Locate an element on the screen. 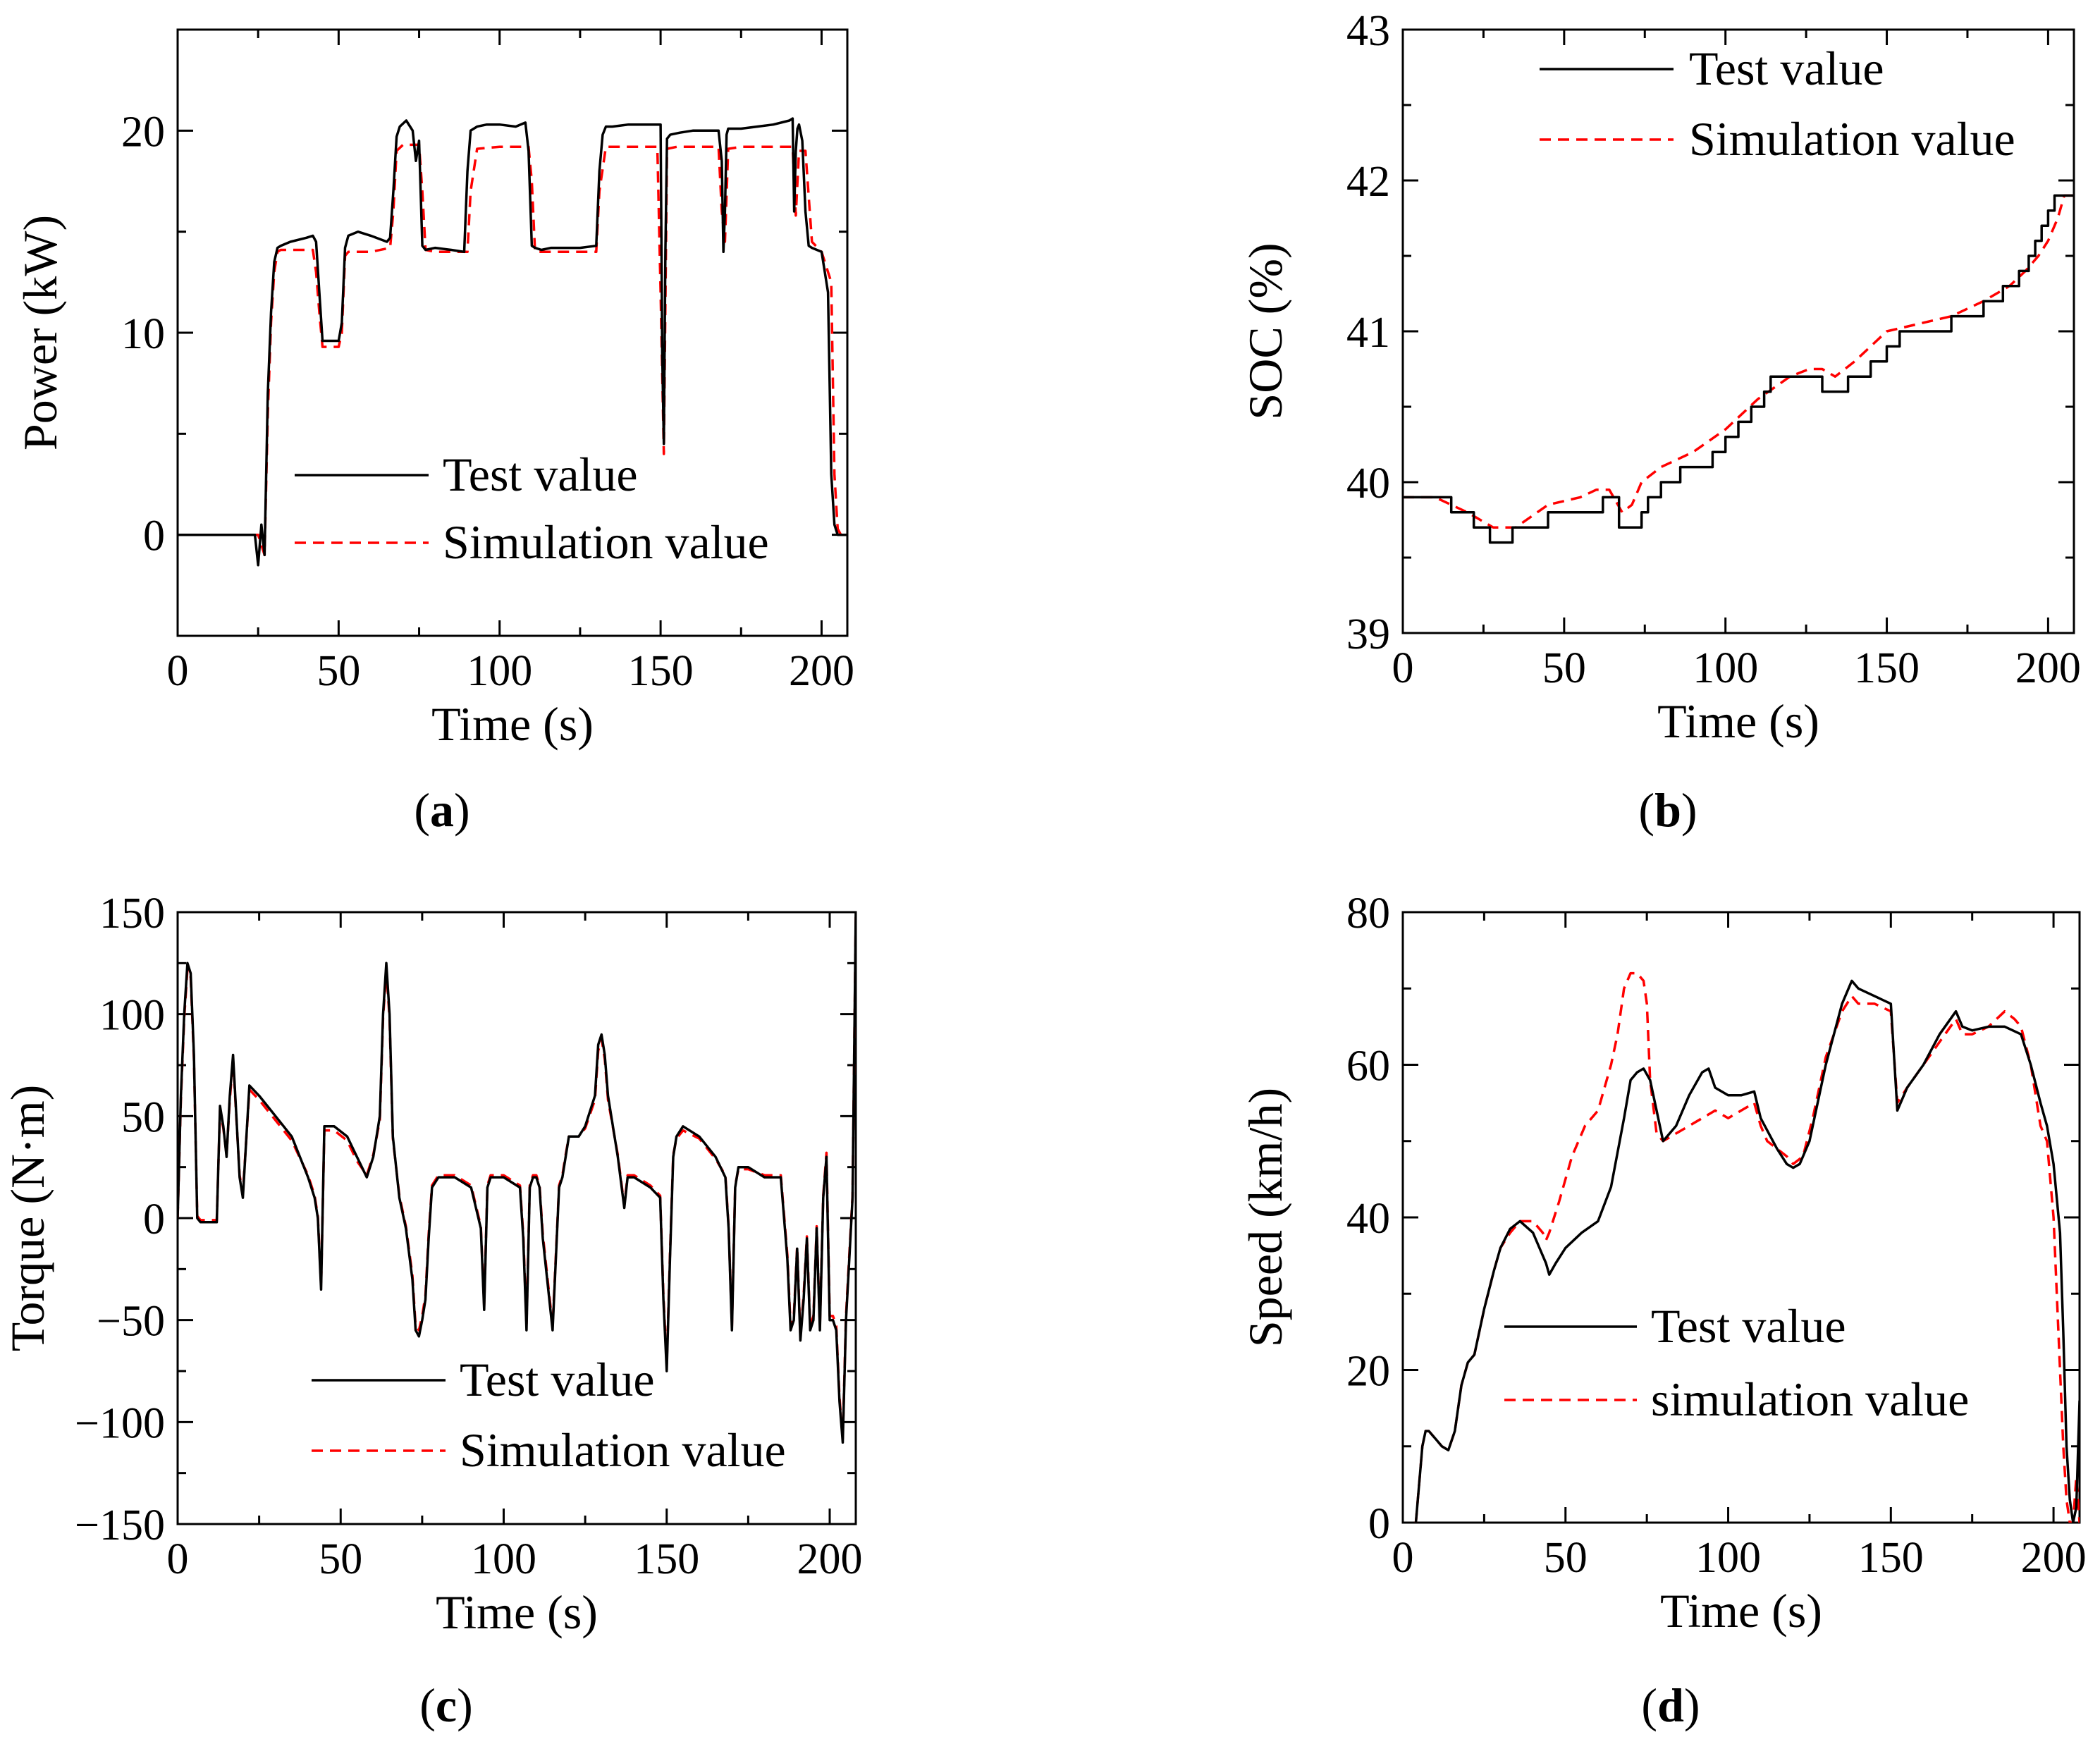 The width and height of the screenshot is (2100, 1763). caption-letter: b is located at coordinates (1668, 810).